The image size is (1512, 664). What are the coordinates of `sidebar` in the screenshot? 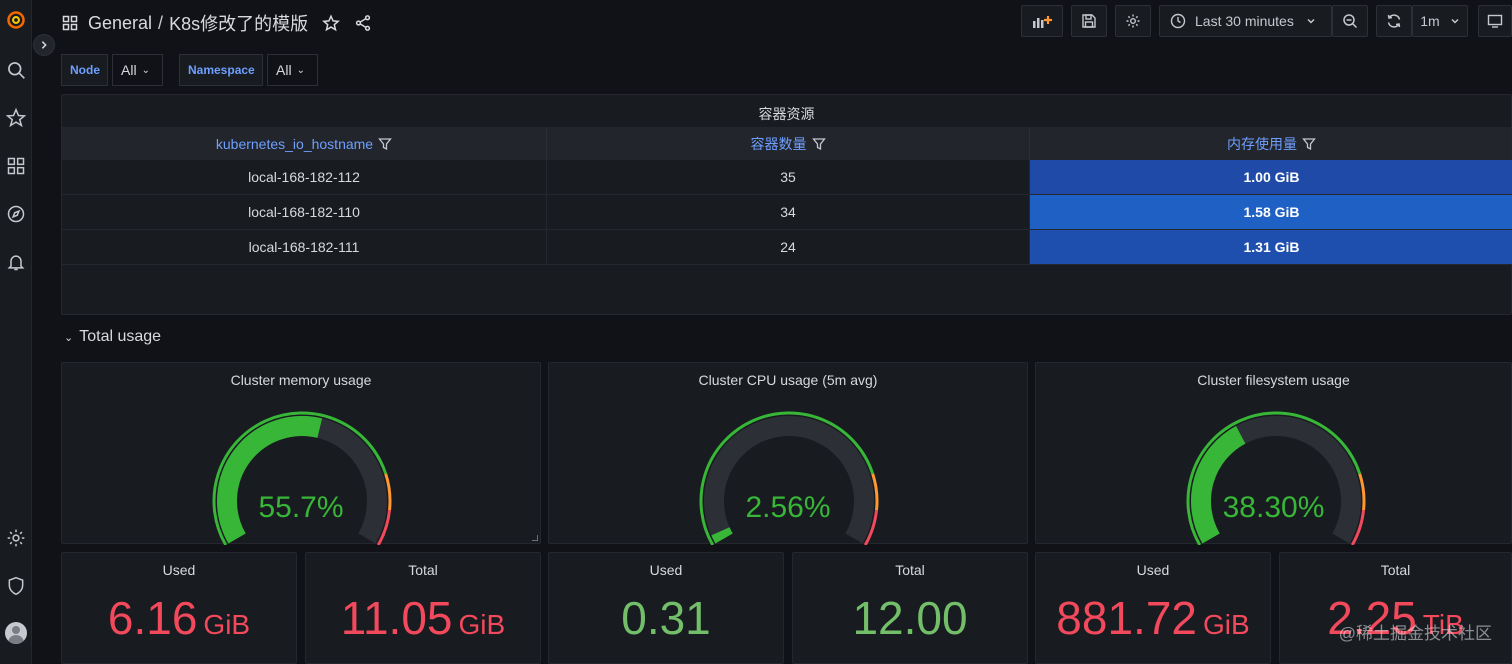 It's located at (16, 332).